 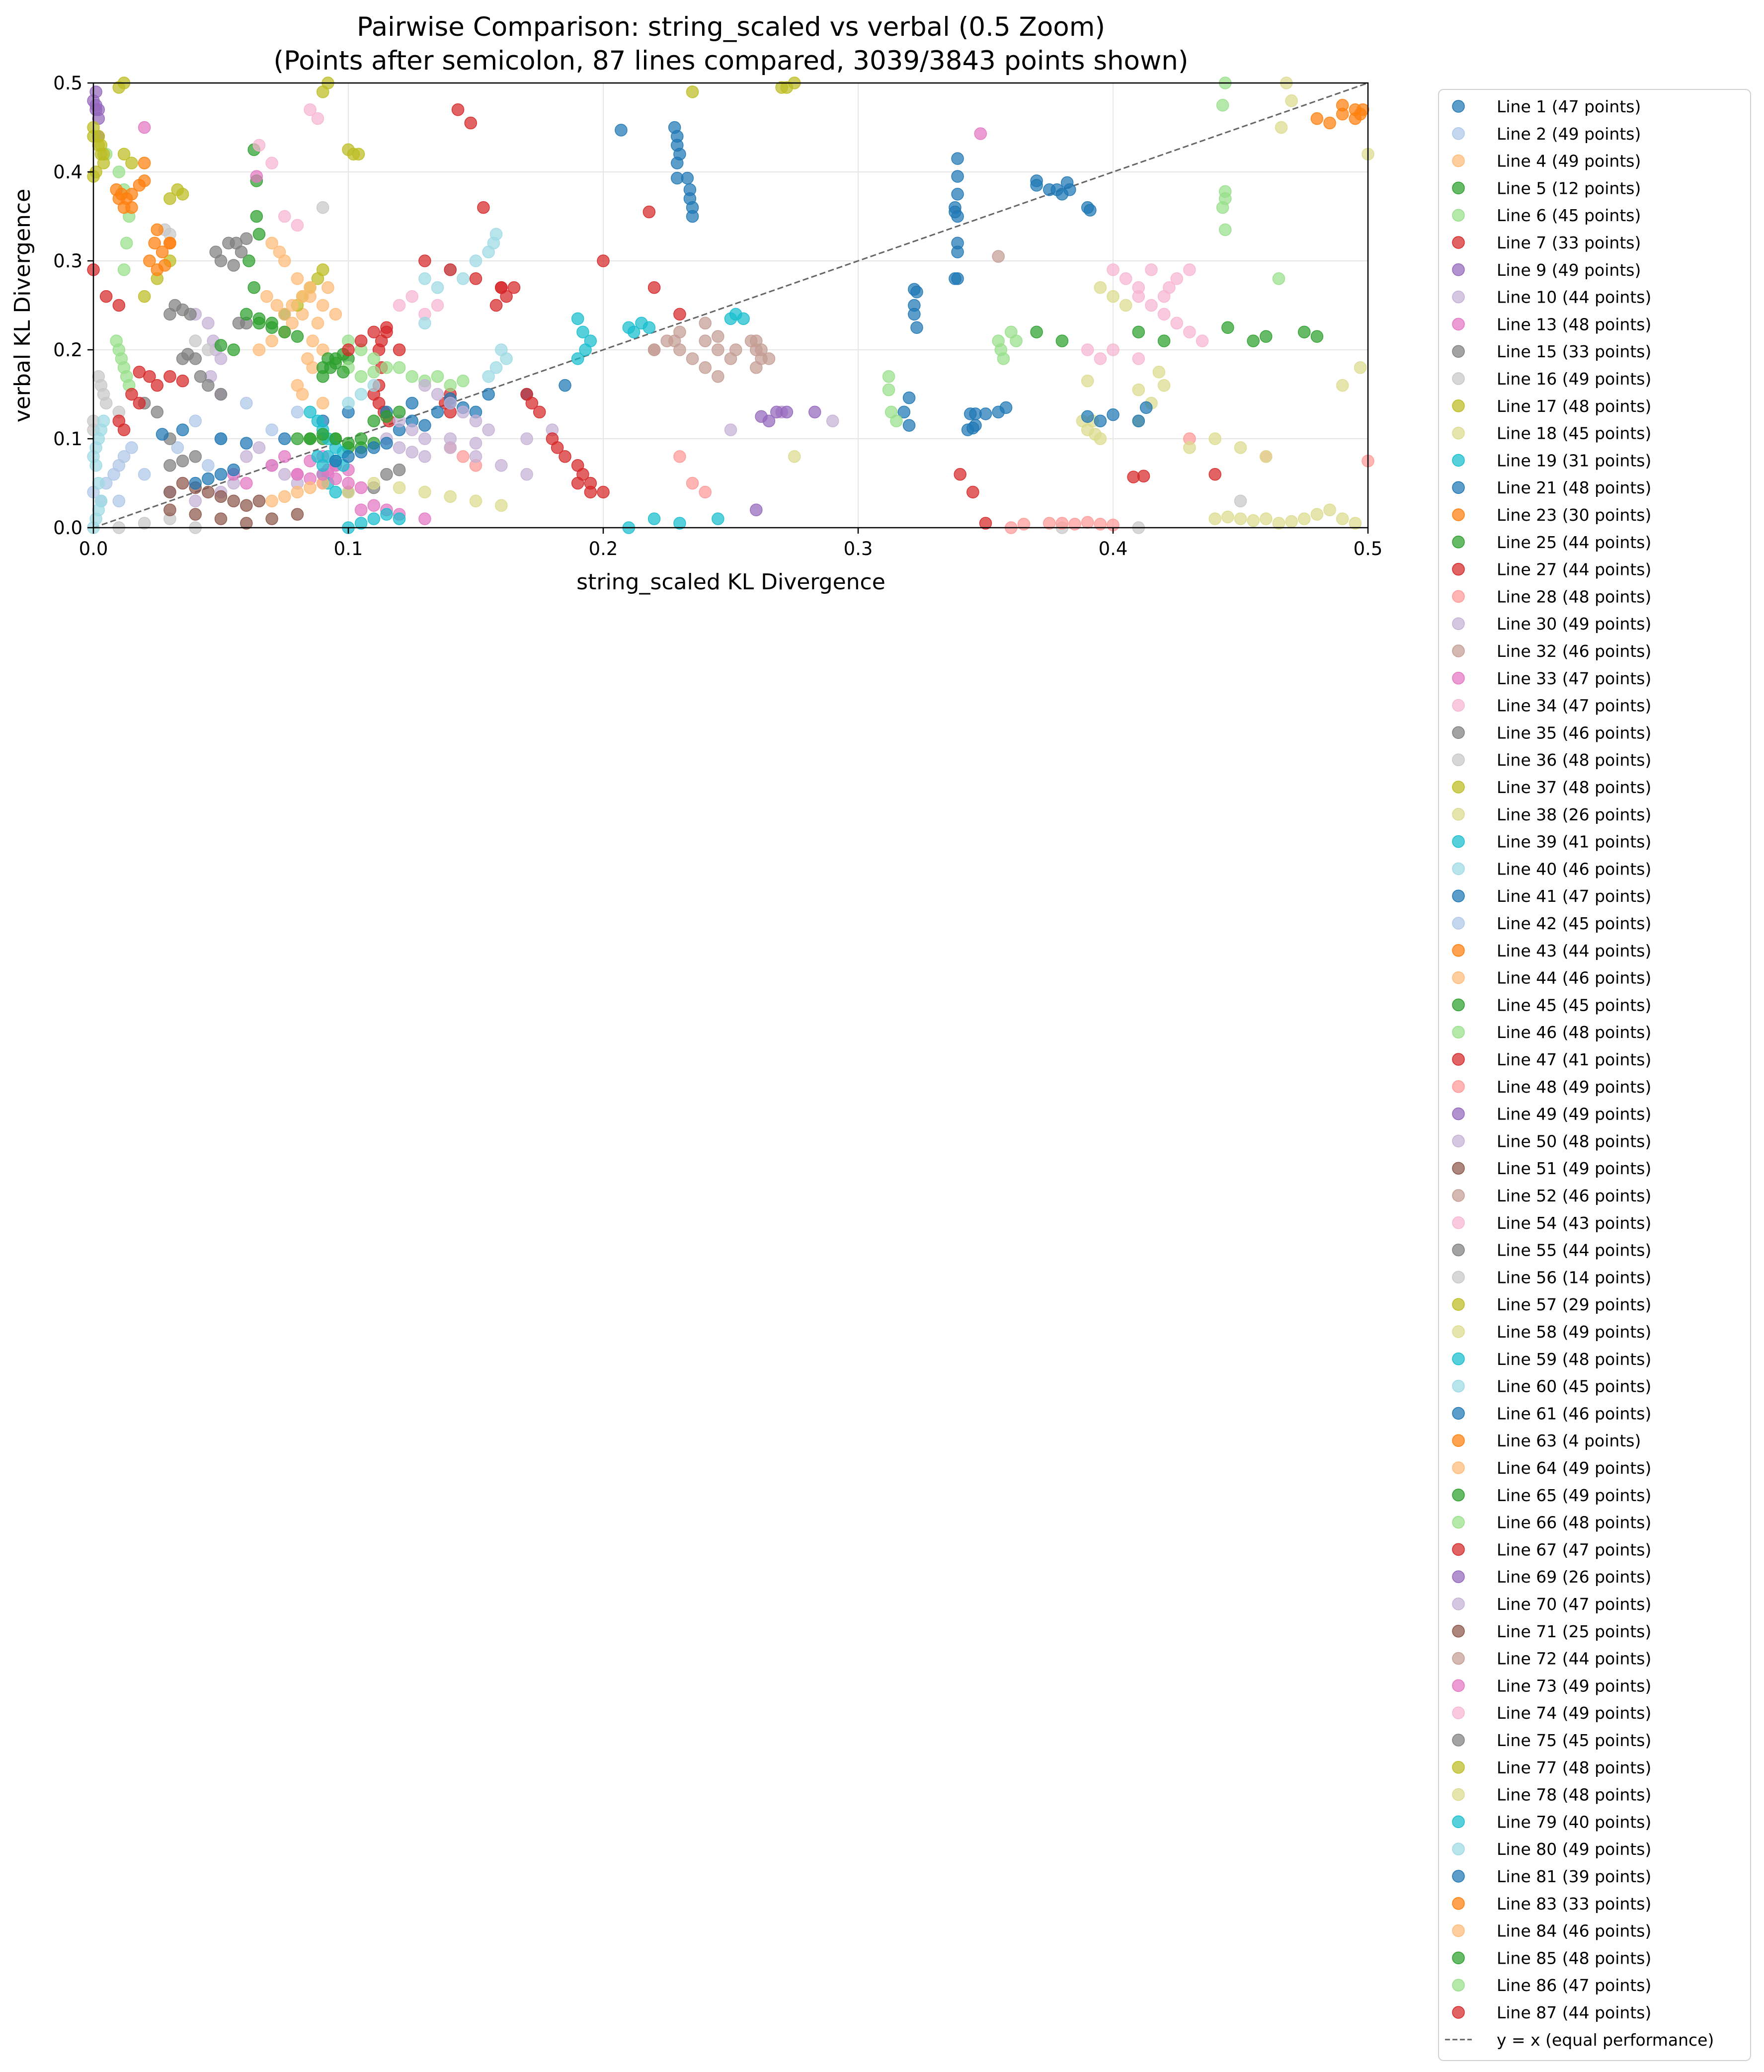 What do you see at coordinates (1574, 1713) in the screenshot?
I see `legend-label: Line 74 (49 points)` at bounding box center [1574, 1713].